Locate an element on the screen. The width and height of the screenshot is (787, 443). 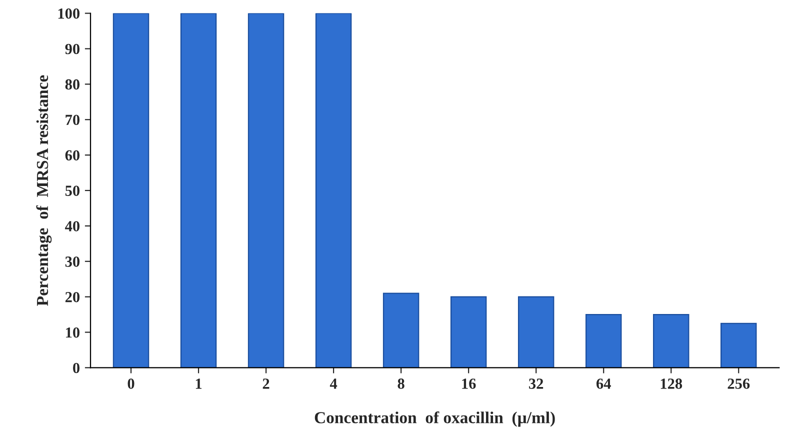
x-tick-label: 1 is located at coordinates (199, 383).